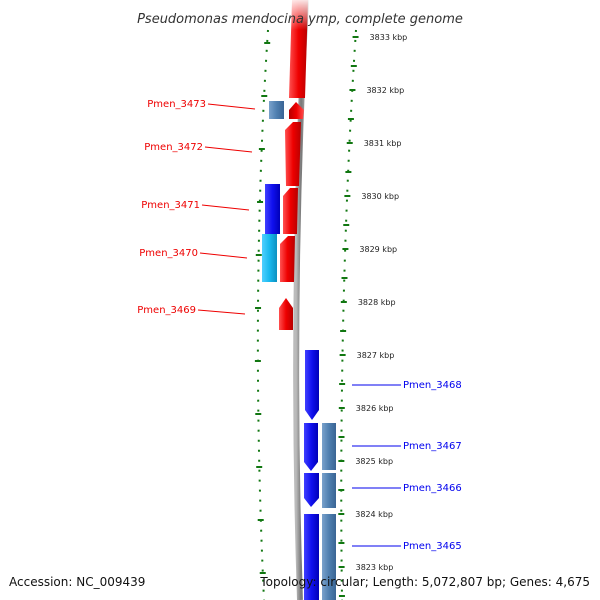 The image size is (600, 600). What do you see at coordinates (378, 249) in the screenshot?
I see `scale-tick-label: 3829 kbp` at bounding box center [378, 249].